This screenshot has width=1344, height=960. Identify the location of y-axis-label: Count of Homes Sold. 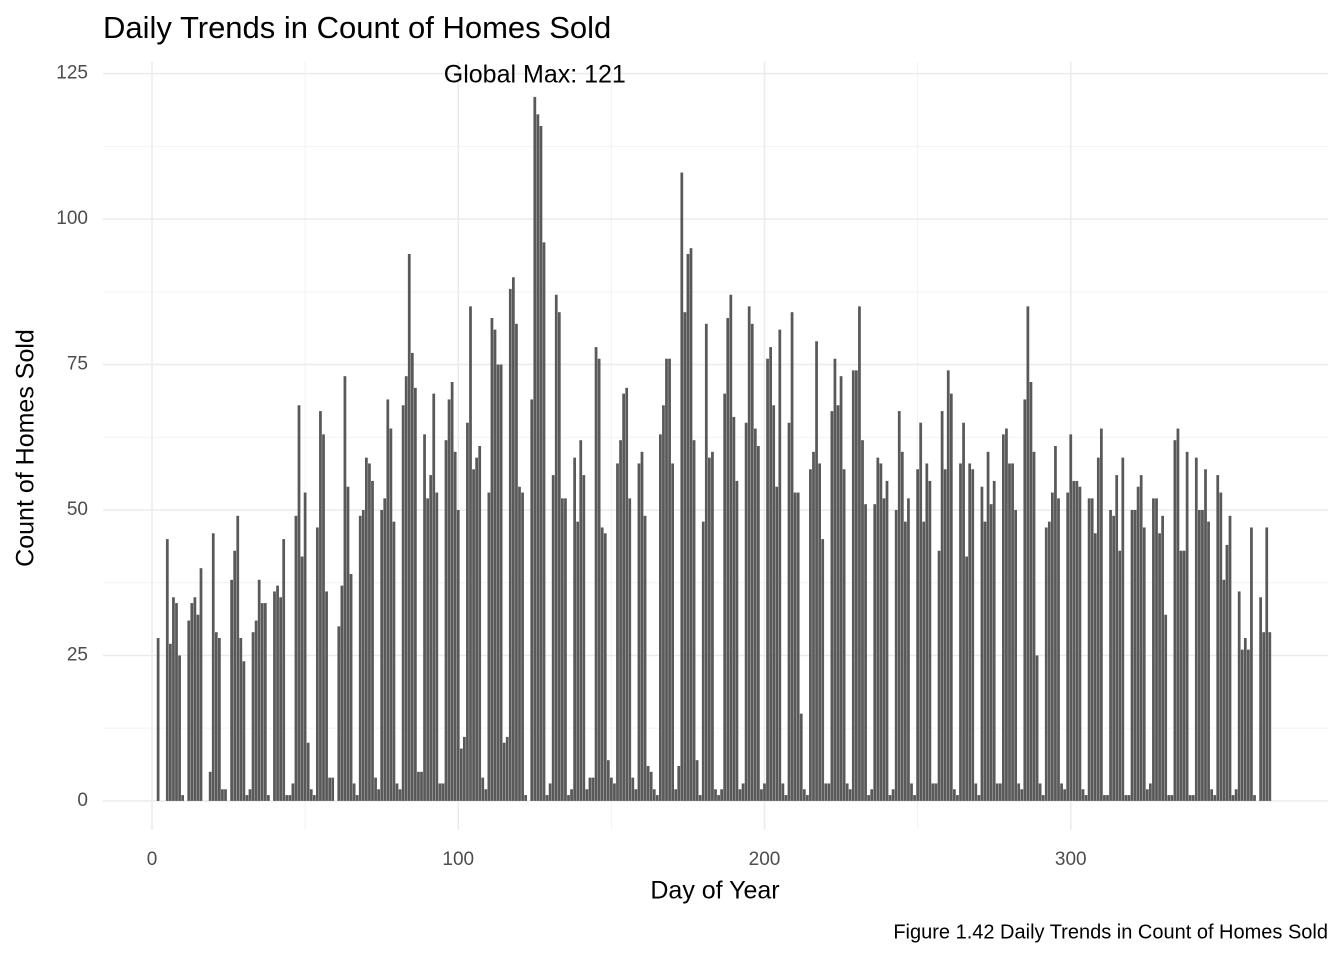
(26, 448).